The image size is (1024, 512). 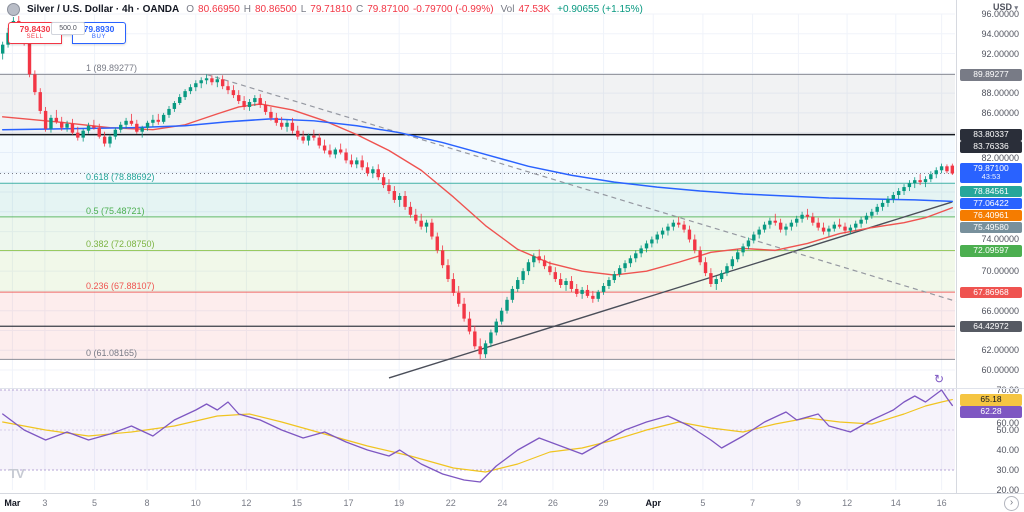 What do you see at coordinates (1005, 7) in the screenshot?
I see `currency-label: USD ▾` at bounding box center [1005, 7].